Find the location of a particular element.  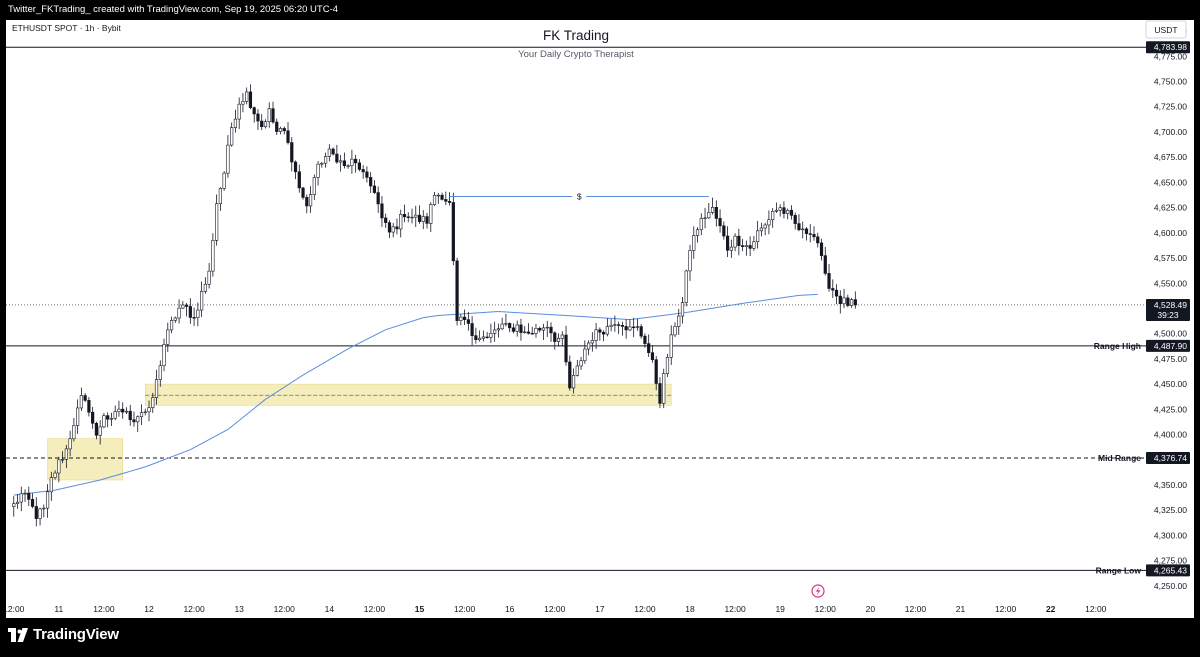

y-tick-label: 4,700.00 is located at coordinates (1170, 132).